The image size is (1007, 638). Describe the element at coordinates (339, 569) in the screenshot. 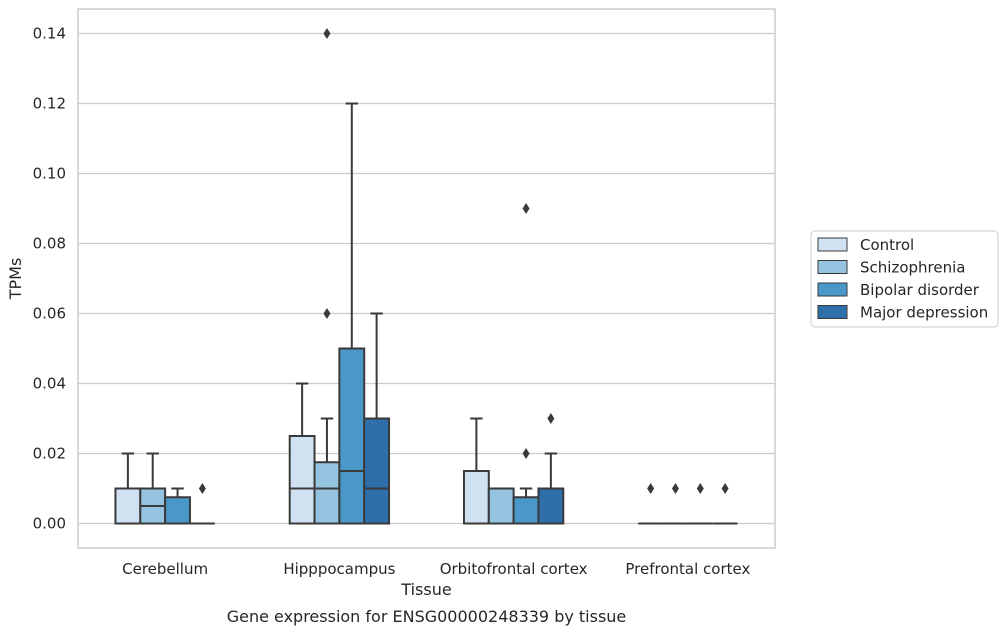

I see `x-tick-label: Hipppocampus` at that location.